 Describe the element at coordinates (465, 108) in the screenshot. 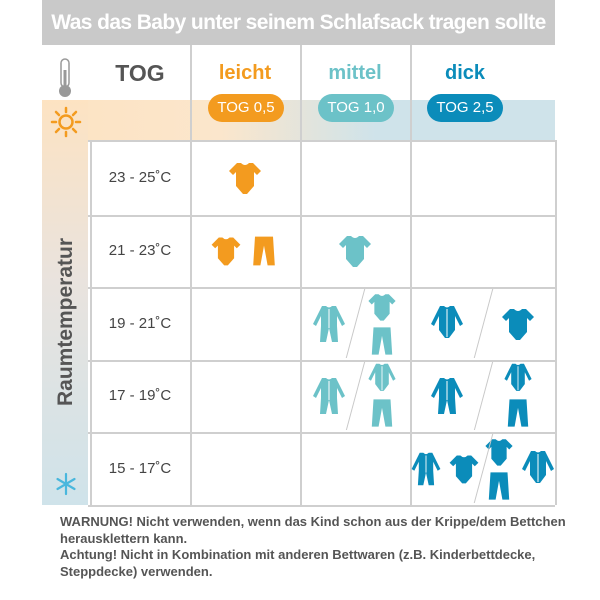

I see `tog-badge-dick: TOG 2,5` at that location.